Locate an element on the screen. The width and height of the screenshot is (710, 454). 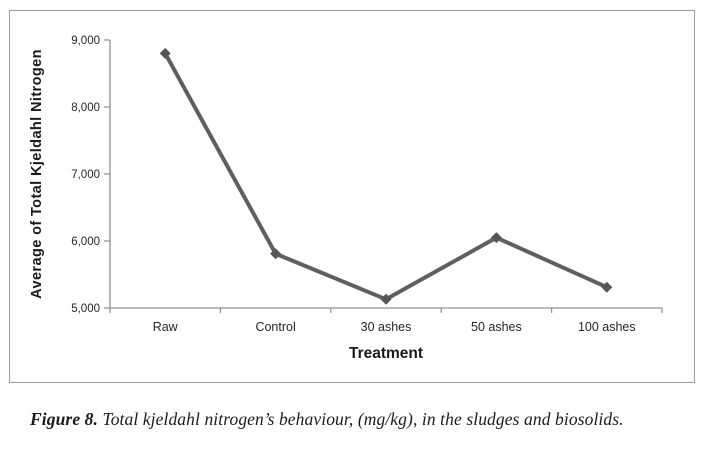
x-axis-title: Treatment is located at coordinates (386, 353).